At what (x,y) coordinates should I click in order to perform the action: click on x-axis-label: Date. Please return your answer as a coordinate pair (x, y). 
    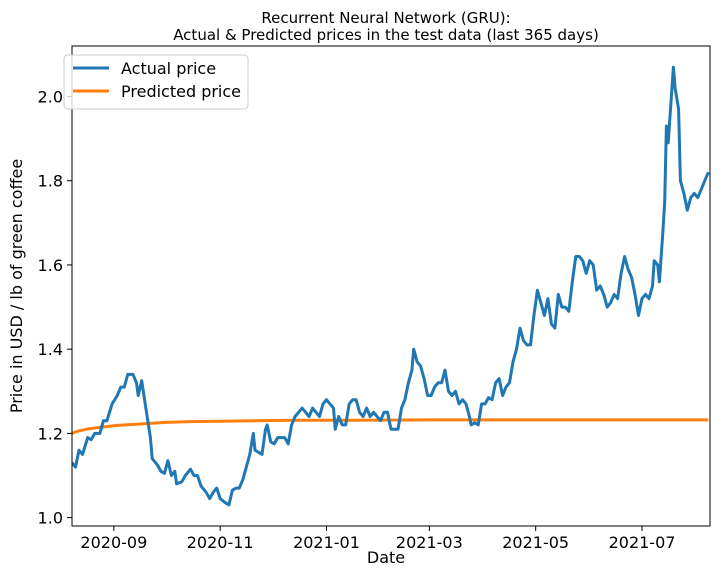
    Looking at the image, I should click on (386, 557).